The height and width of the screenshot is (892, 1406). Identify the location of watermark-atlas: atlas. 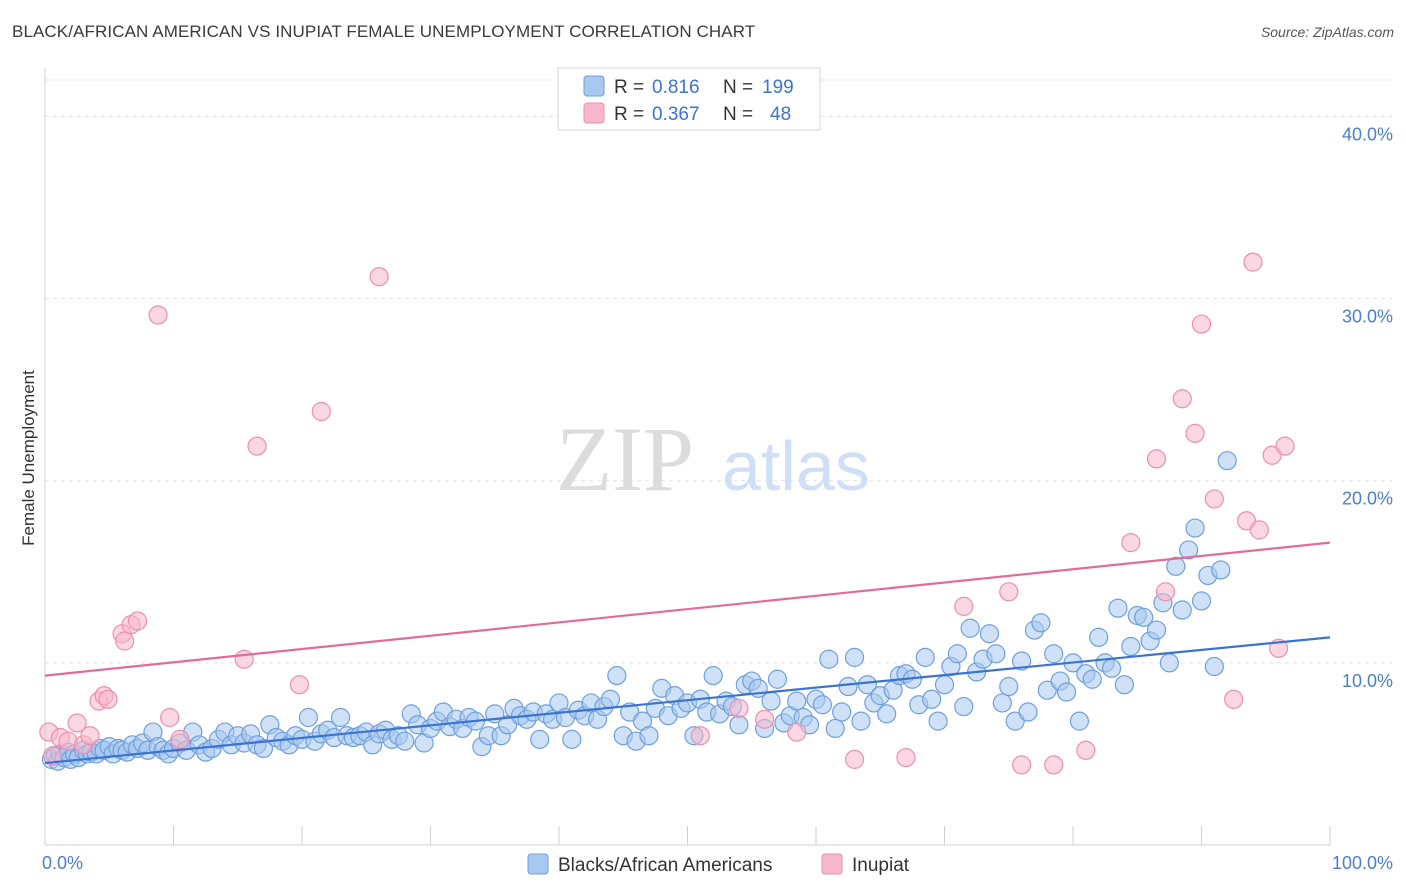
(796, 466).